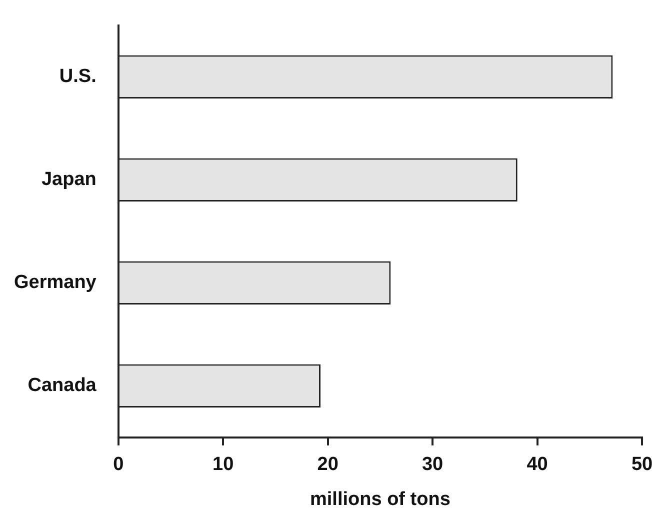 The image size is (662, 519). I want to click on y-tick-label: U.S., so click(77, 77).